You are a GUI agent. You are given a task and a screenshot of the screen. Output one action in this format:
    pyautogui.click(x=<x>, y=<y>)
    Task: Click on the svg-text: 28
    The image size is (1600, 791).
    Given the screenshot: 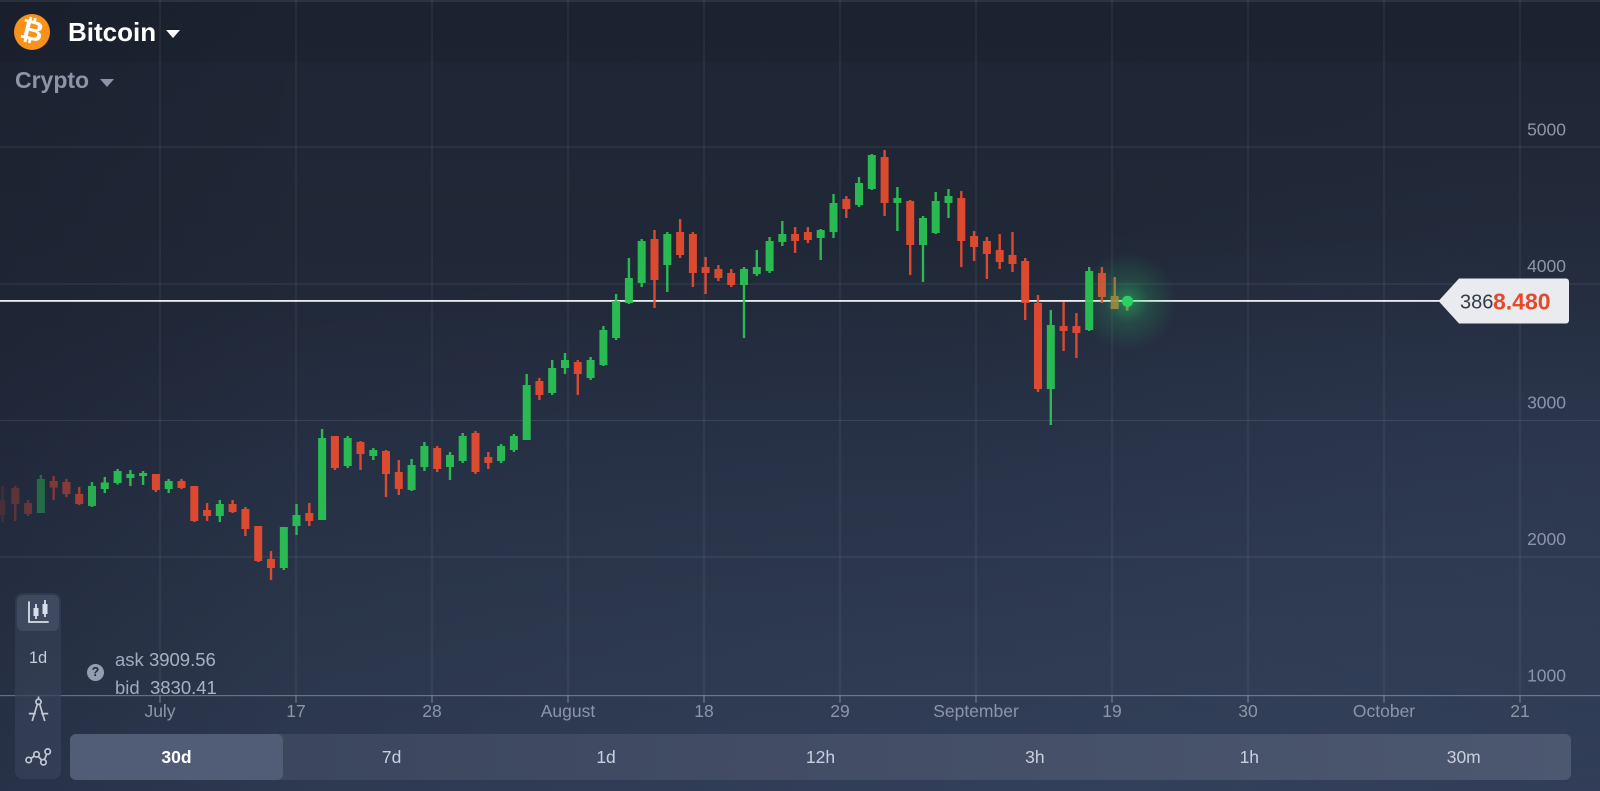 What is the action you would take?
    pyautogui.click(x=431, y=711)
    